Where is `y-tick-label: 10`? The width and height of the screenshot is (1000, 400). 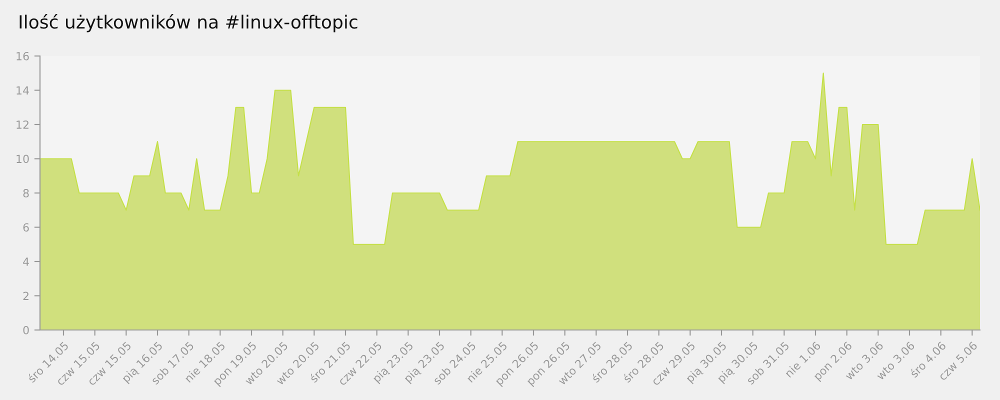
y-tick-label: 10 is located at coordinates (22, 159).